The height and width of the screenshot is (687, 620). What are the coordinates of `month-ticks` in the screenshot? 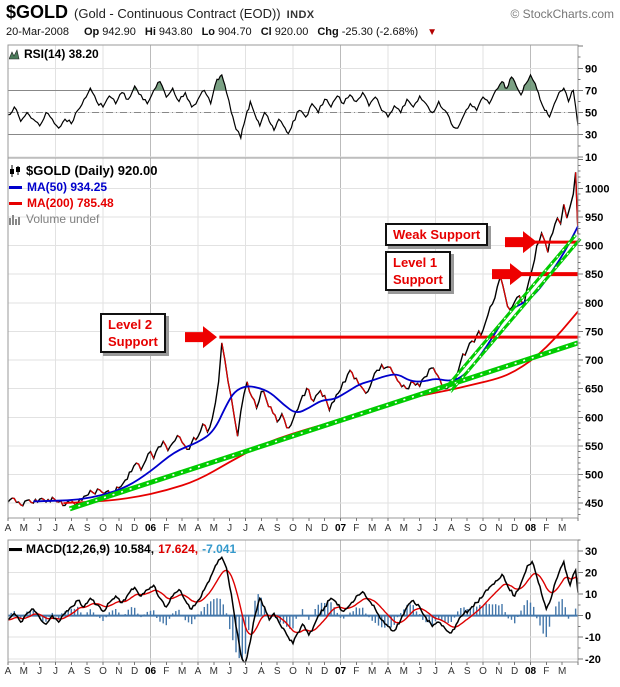 It's located at (293, 519).